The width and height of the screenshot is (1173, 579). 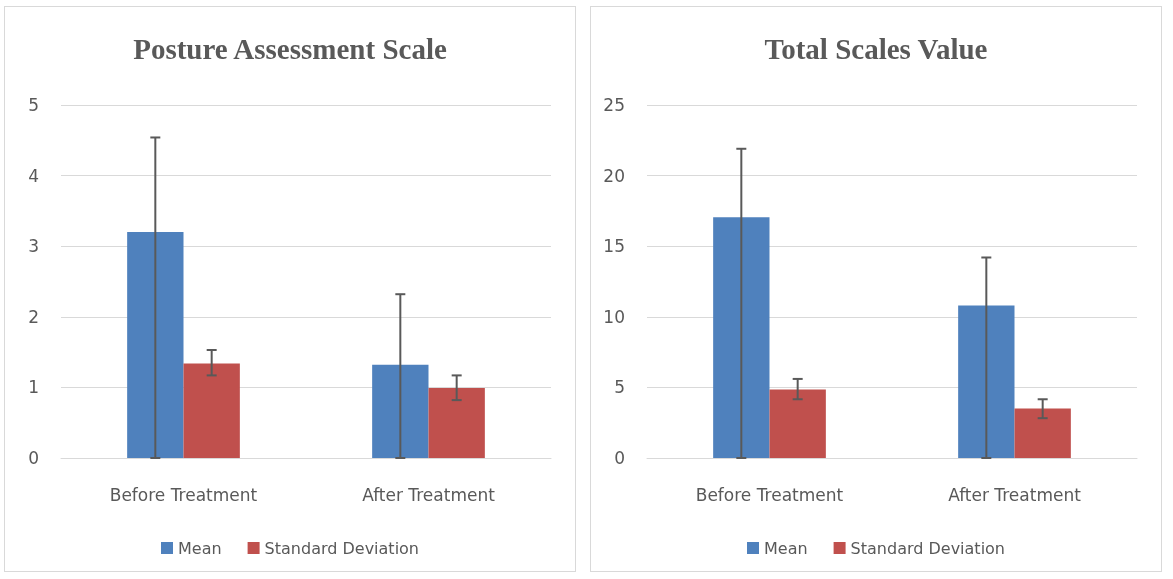 I want to click on chart-title: Posture Assessment Scale, so click(x=290, y=48).